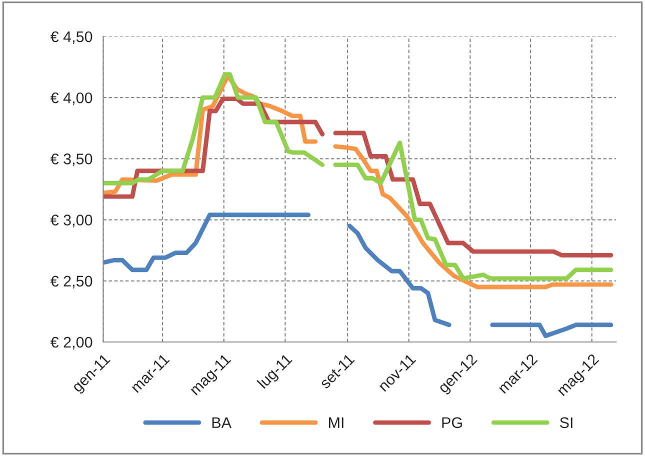 Image resolution: width=645 pixels, height=456 pixels. Describe the element at coordinates (71, 282) in the screenshot. I see `y-tick-label: € 2,50` at that location.